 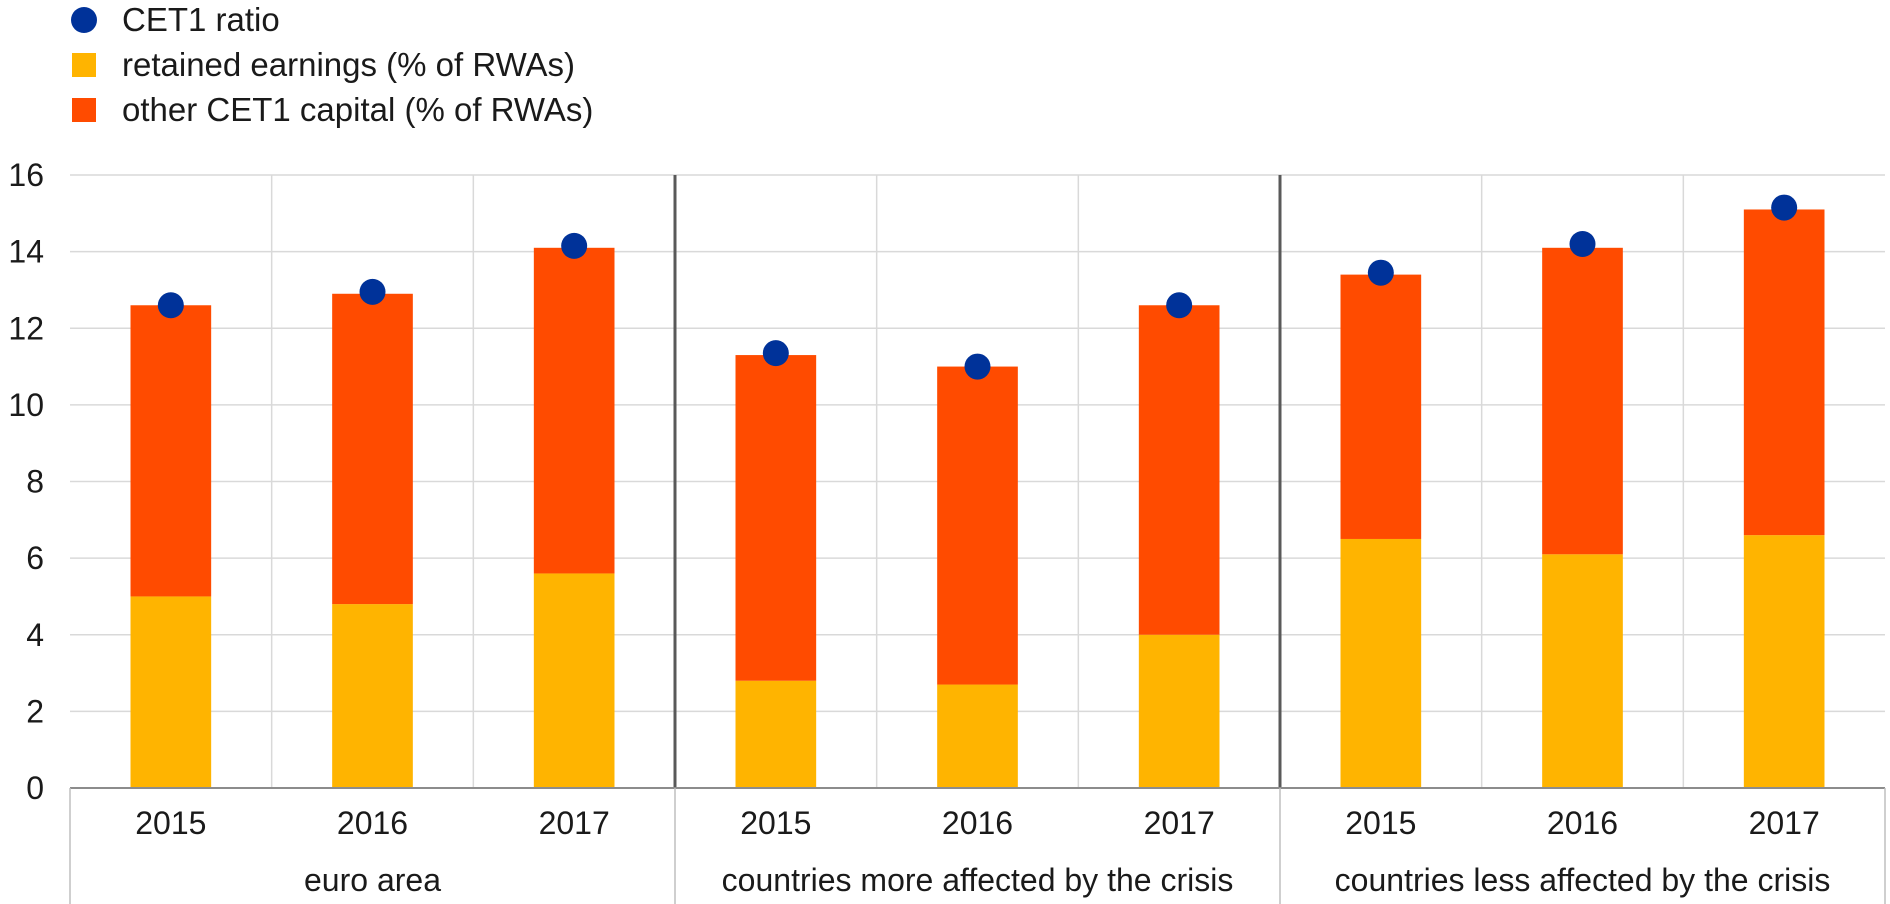 I want to click on y-tick-label: 16, so click(x=26, y=175).